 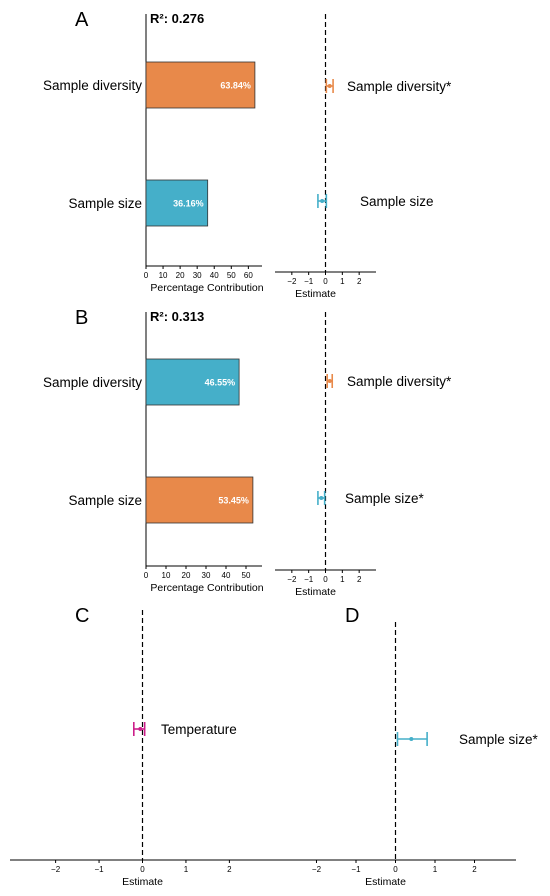 I want to click on r2-label: R²: 0.276, so click(x=177, y=18).